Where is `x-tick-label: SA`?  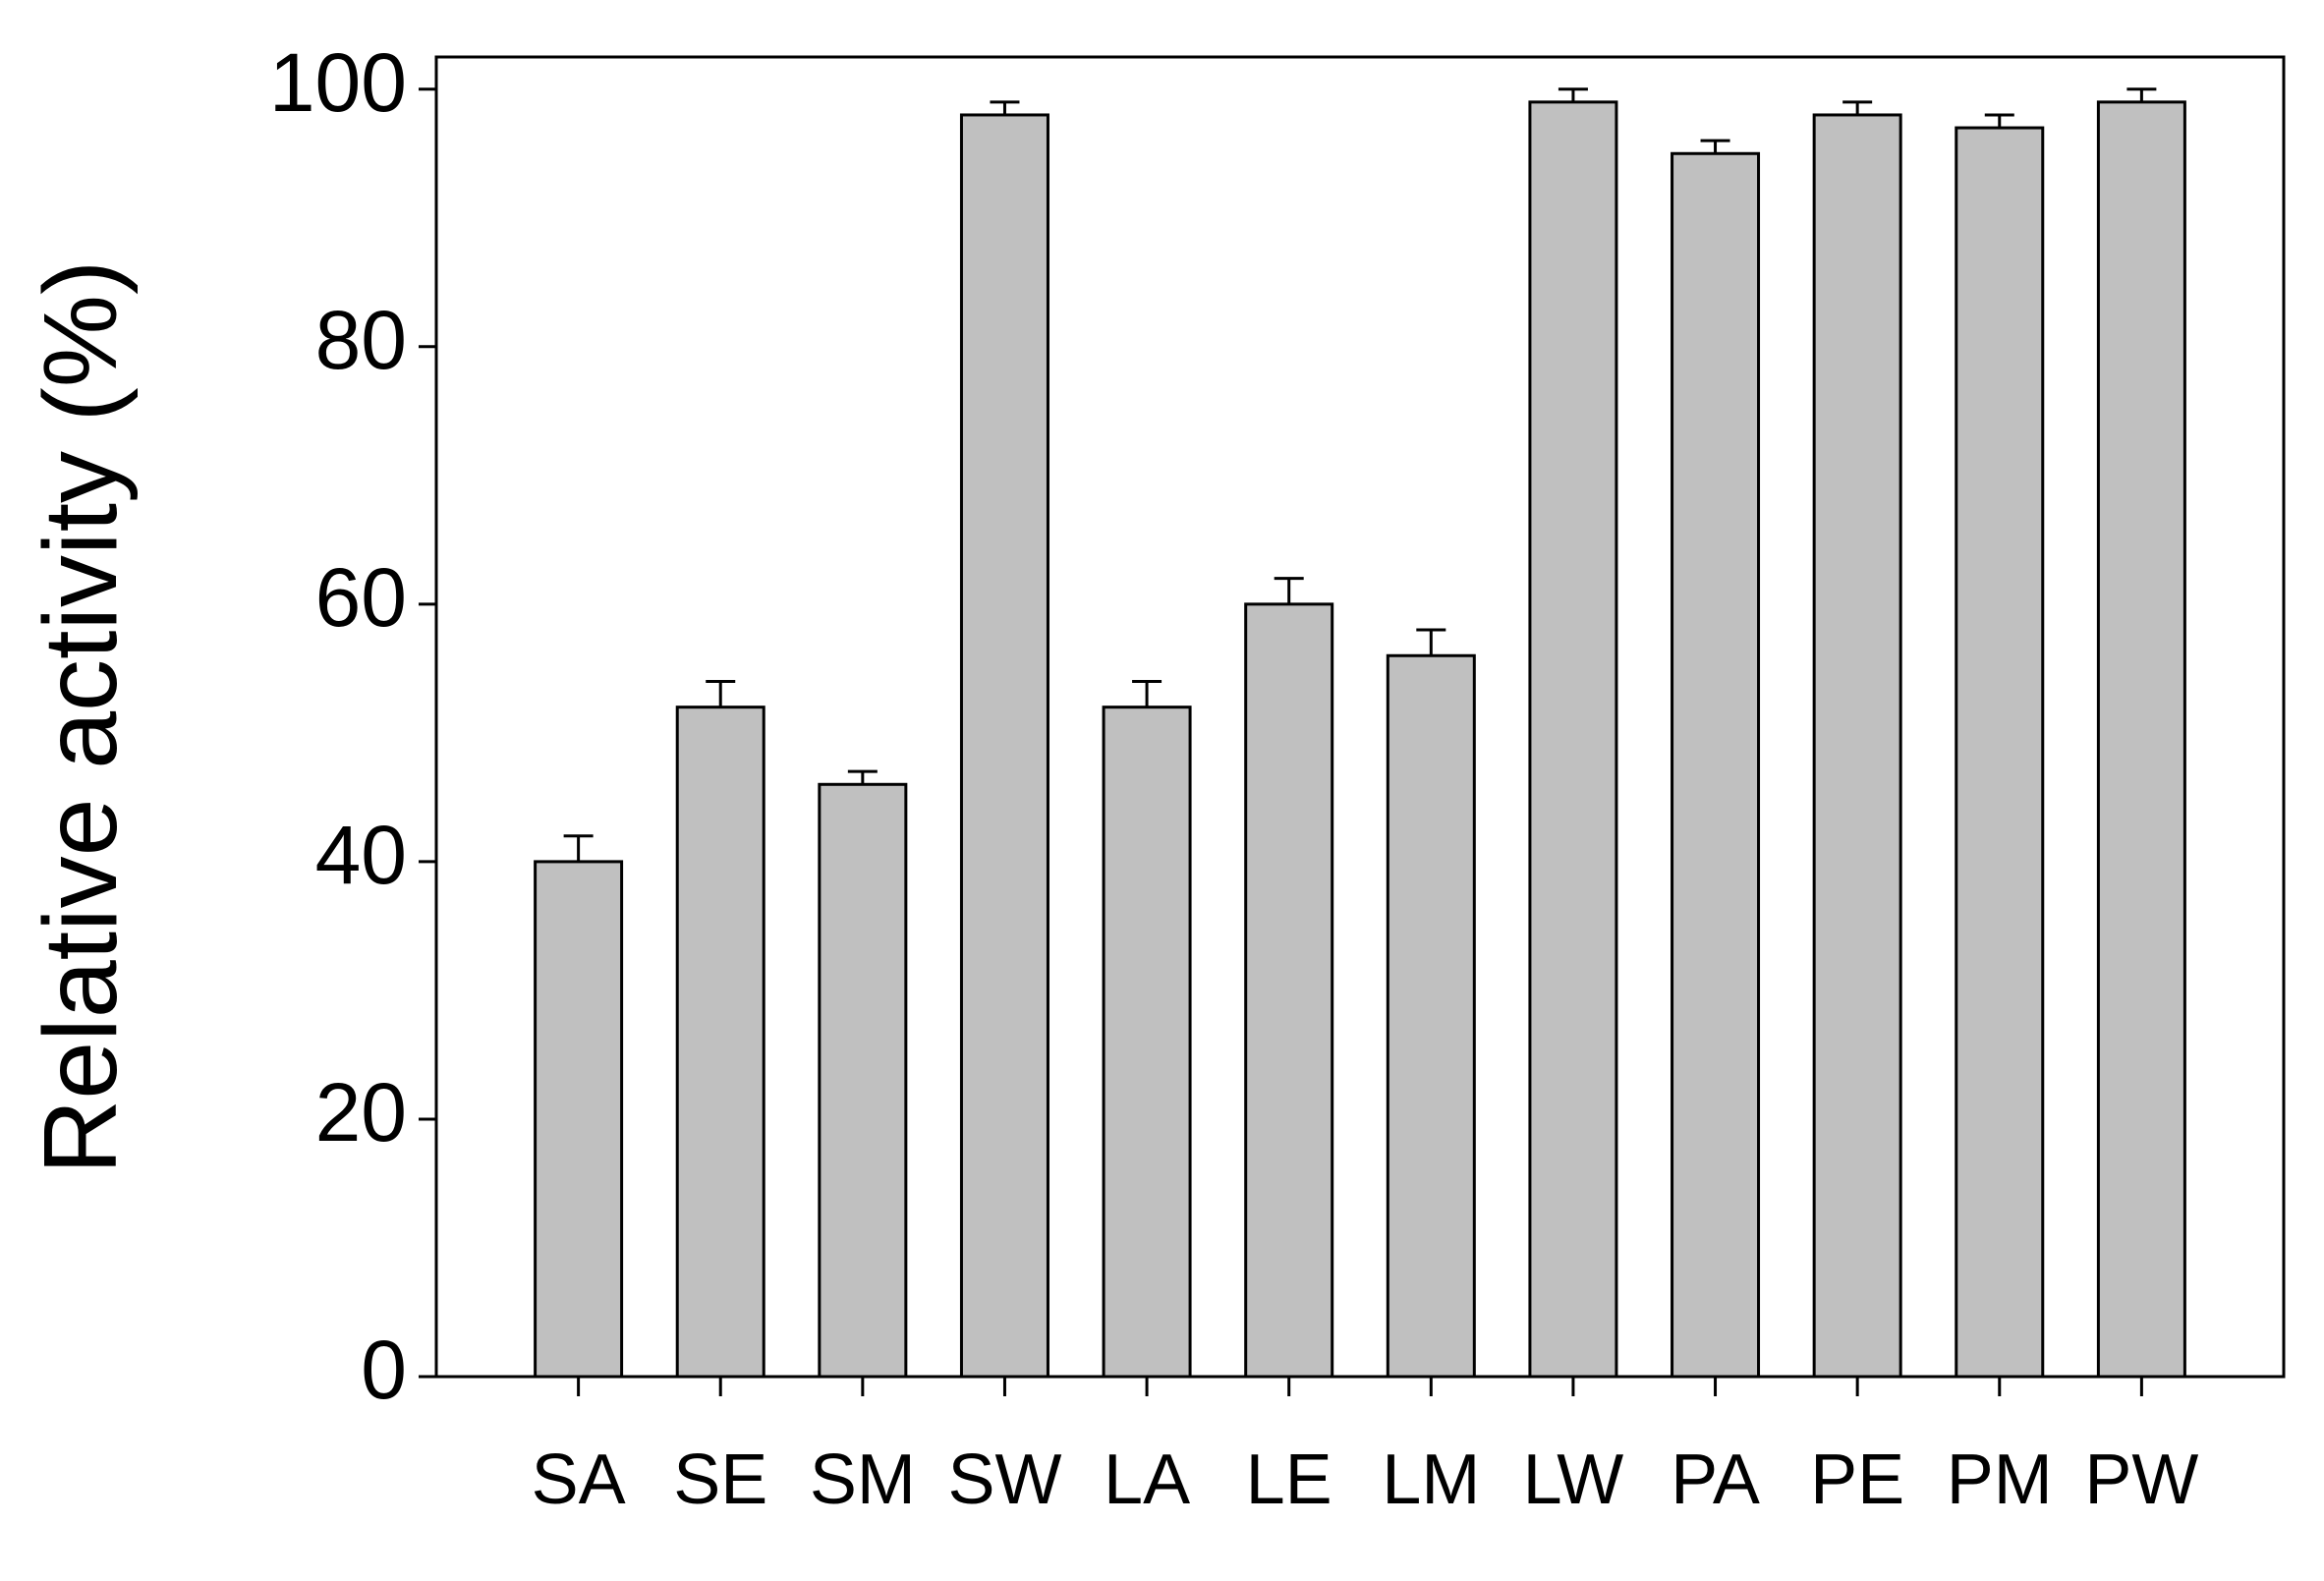 x-tick-label: SA is located at coordinates (579, 1480).